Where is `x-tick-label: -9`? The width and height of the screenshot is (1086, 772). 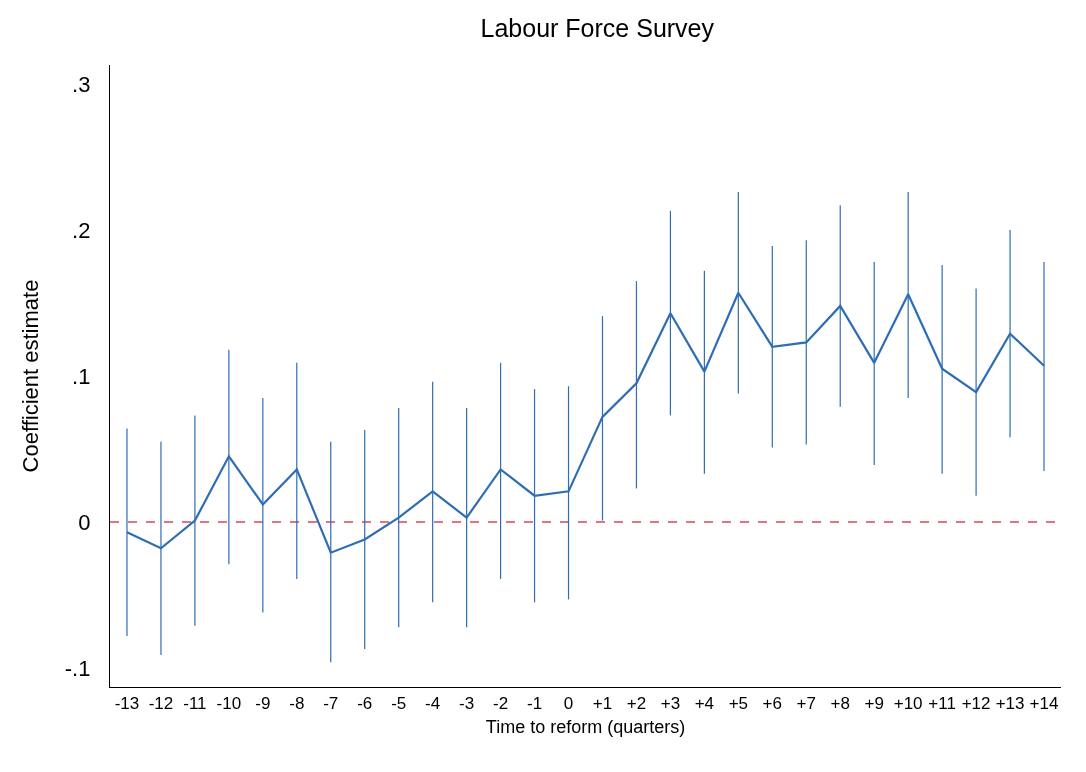 x-tick-label: -9 is located at coordinates (263, 703).